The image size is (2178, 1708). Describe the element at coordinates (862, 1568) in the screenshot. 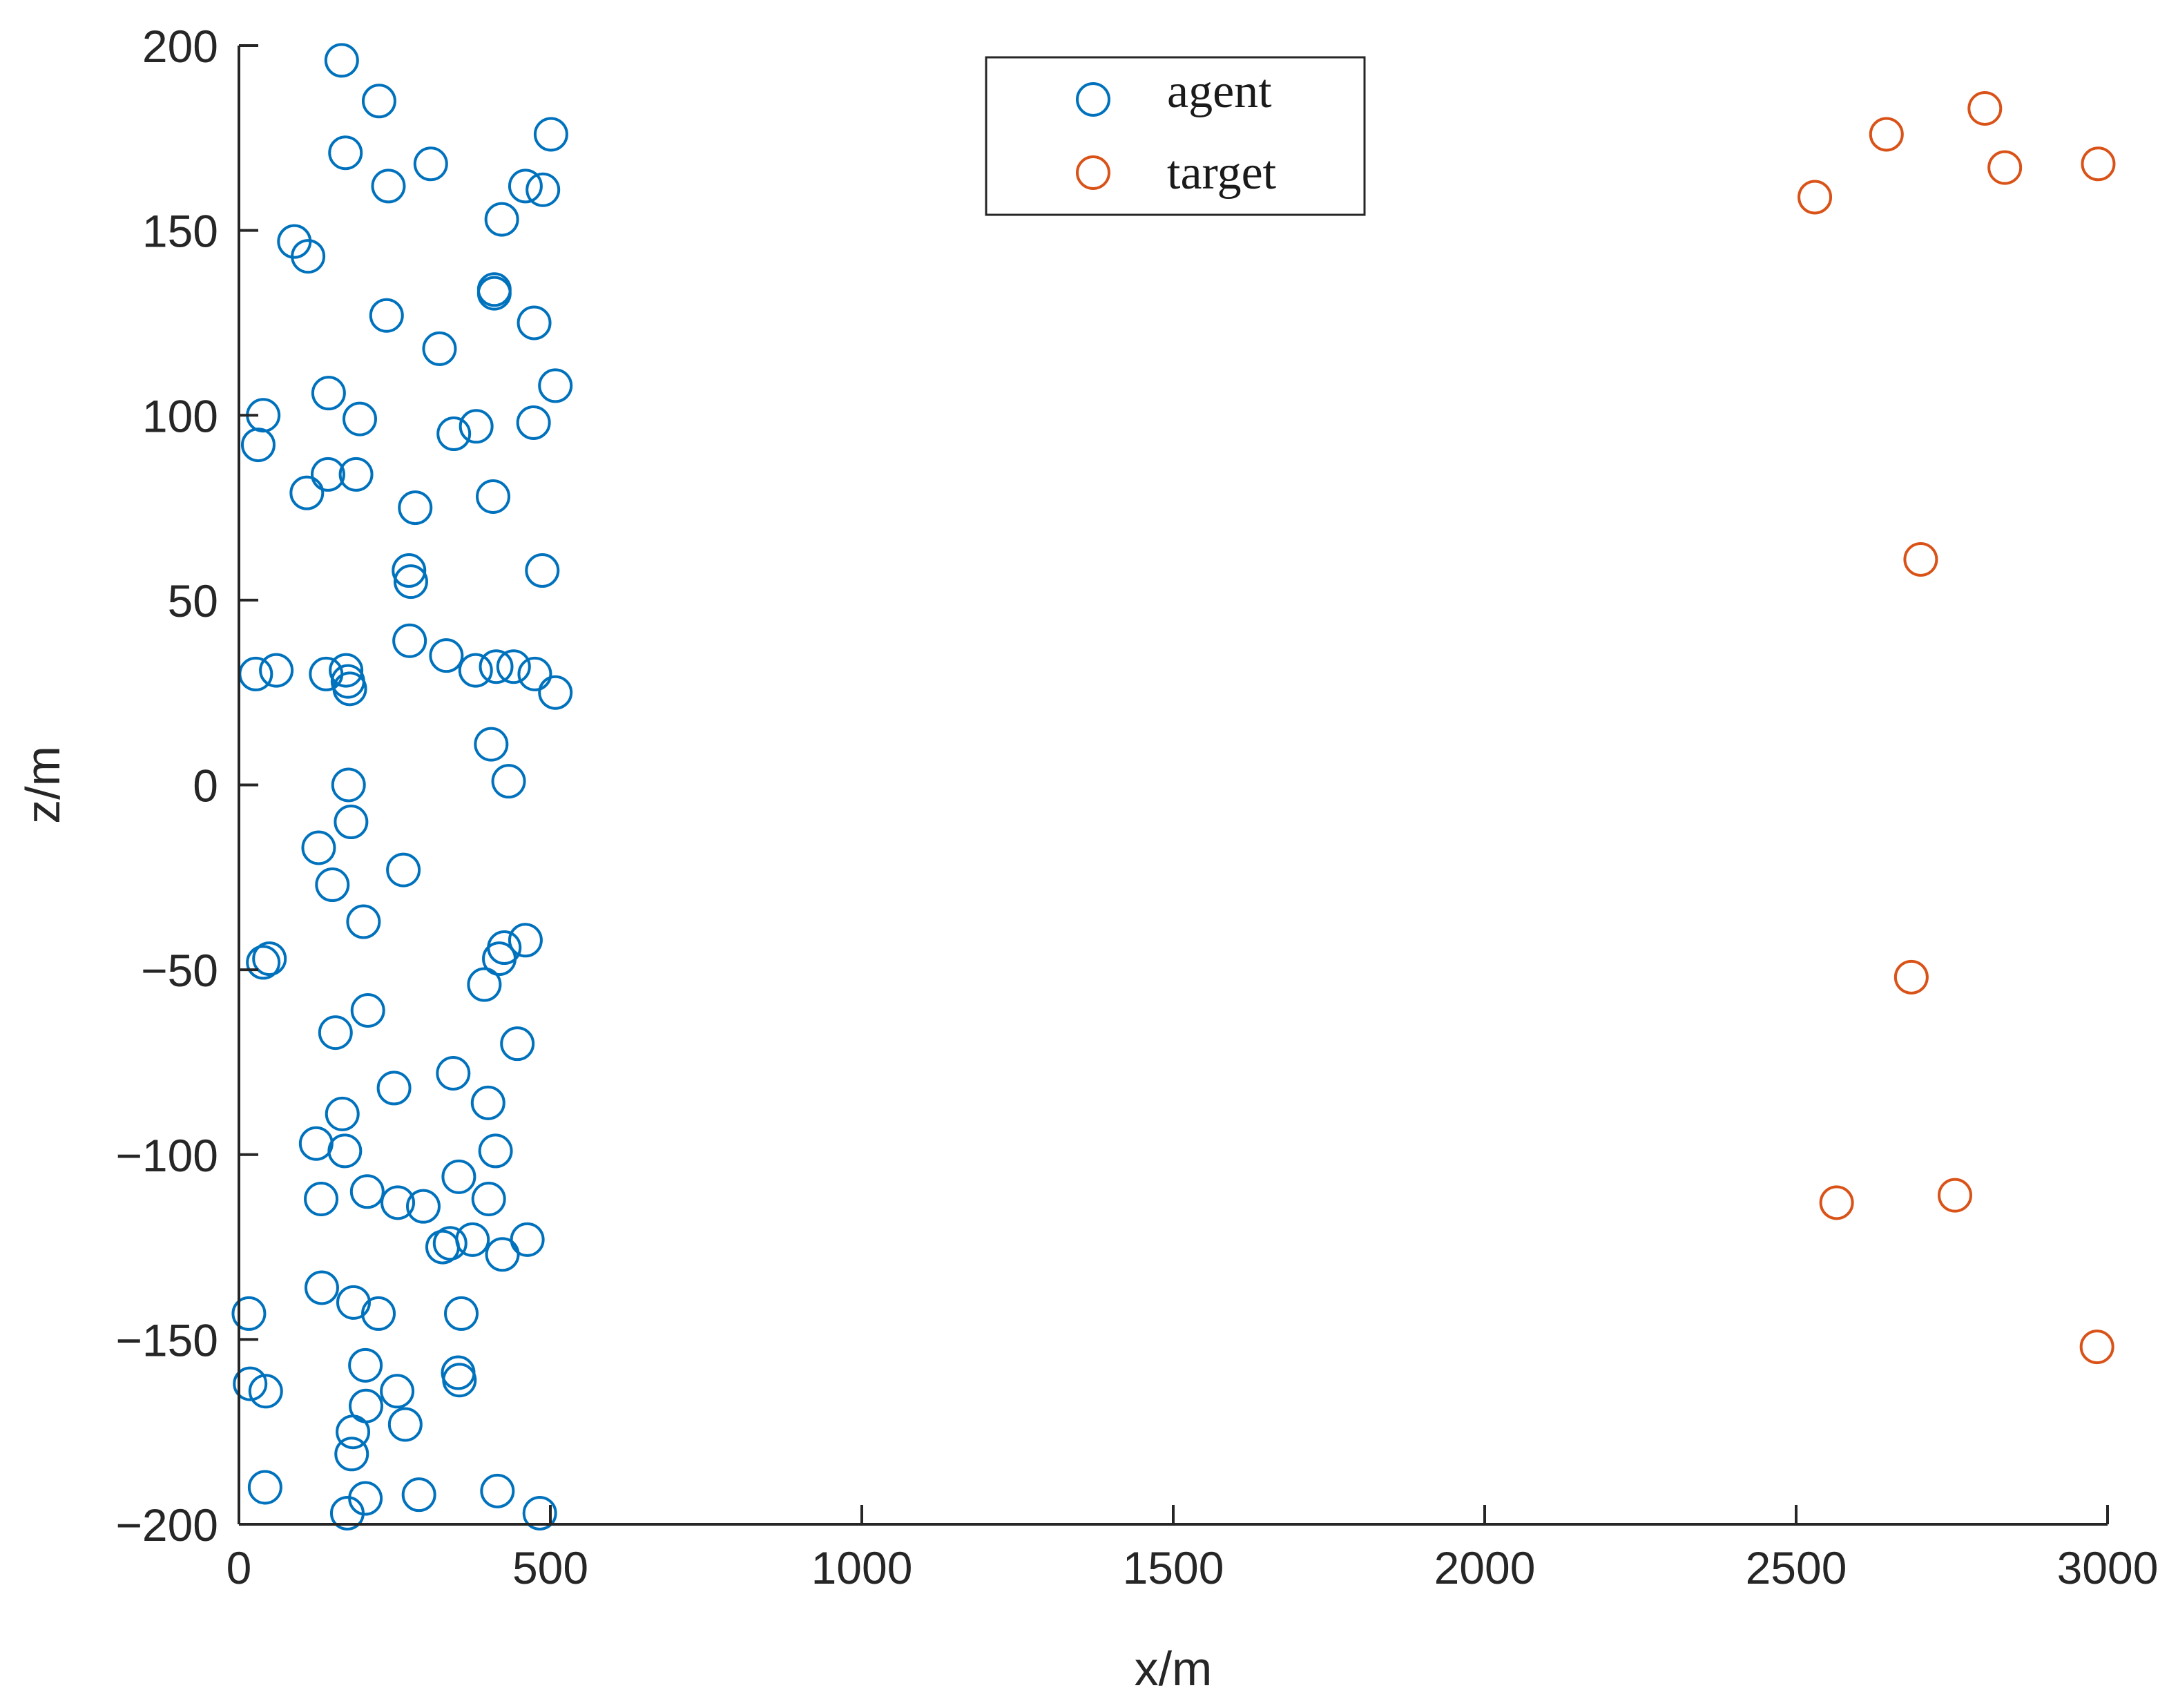

I see `x-tick-label: 1000` at that location.